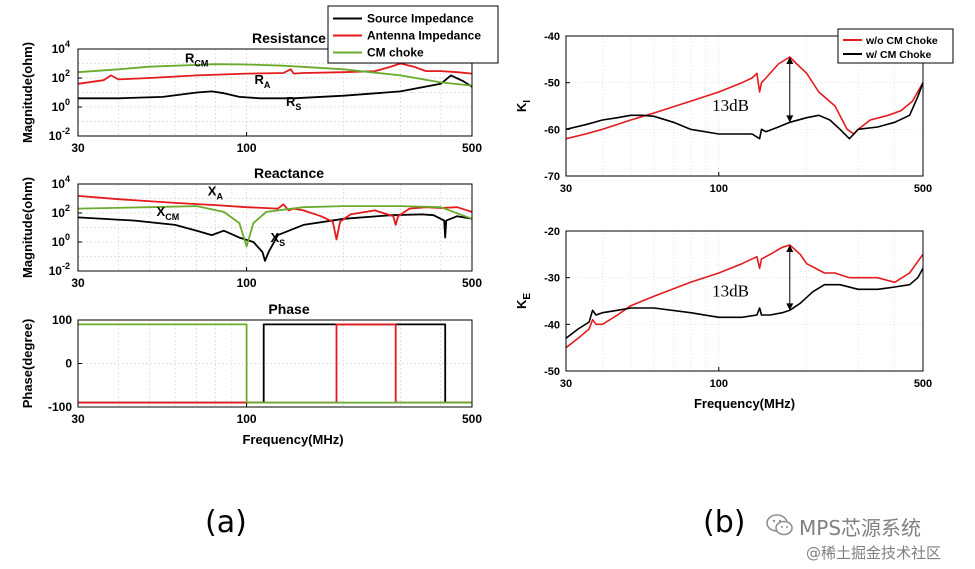  Describe the element at coordinates (420, 19) in the screenshot. I see `legend-label: Source Impedance` at that location.